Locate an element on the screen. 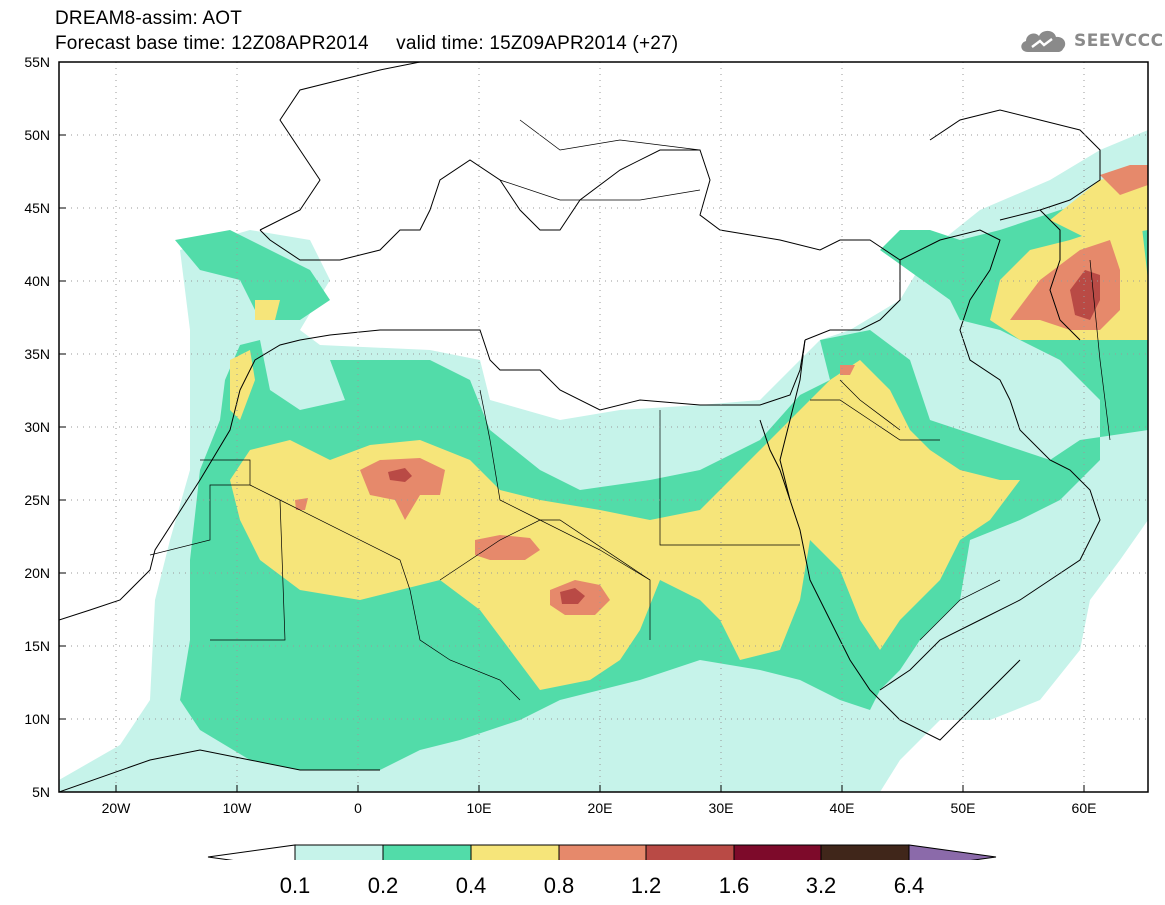 The image size is (1165, 905). colorbar-label: 6.4 is located at coordinates (909, 885).